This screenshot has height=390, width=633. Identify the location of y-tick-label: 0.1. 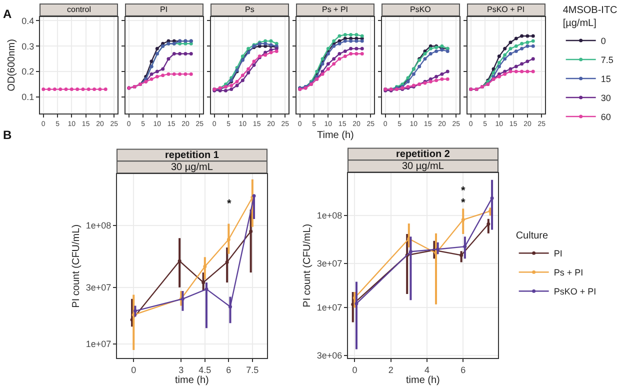
(28, 97).